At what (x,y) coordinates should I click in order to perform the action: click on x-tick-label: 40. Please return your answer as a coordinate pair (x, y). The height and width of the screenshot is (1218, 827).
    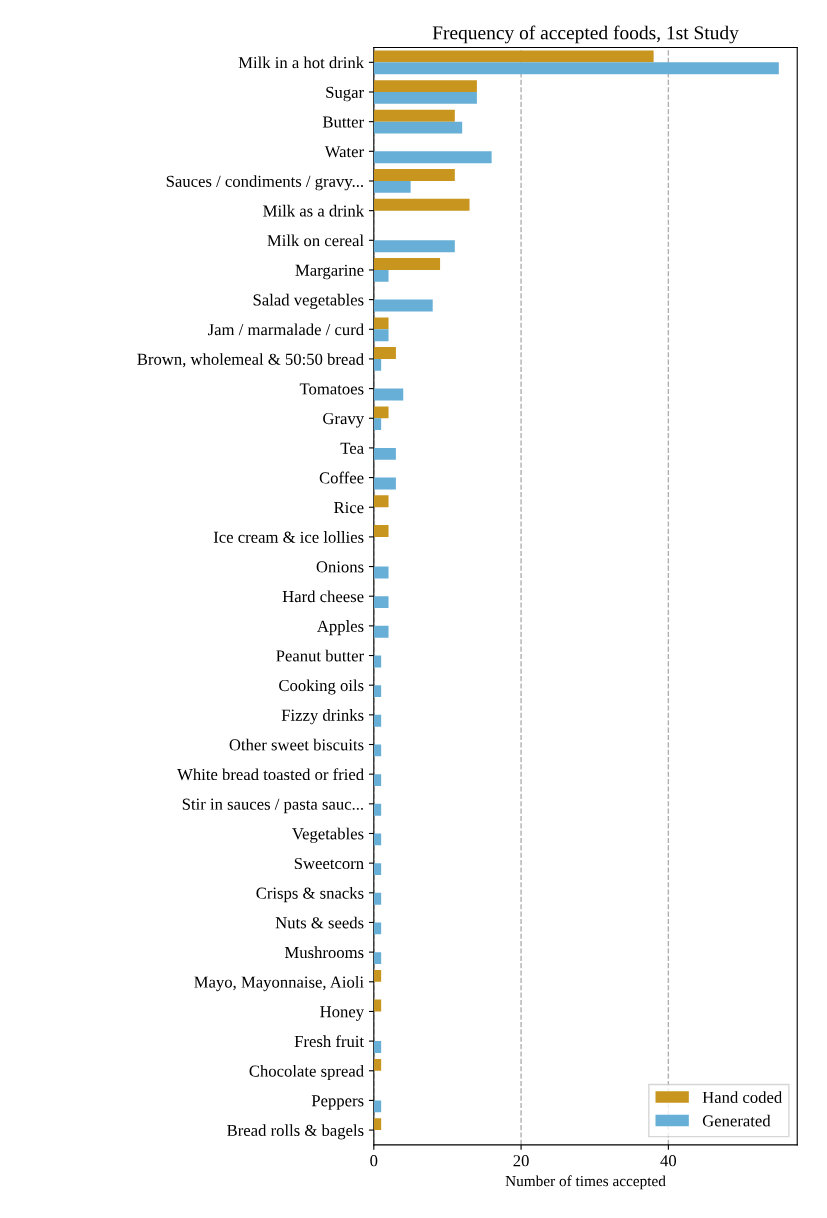
    Looking at the image, I should click on (668, 1161).